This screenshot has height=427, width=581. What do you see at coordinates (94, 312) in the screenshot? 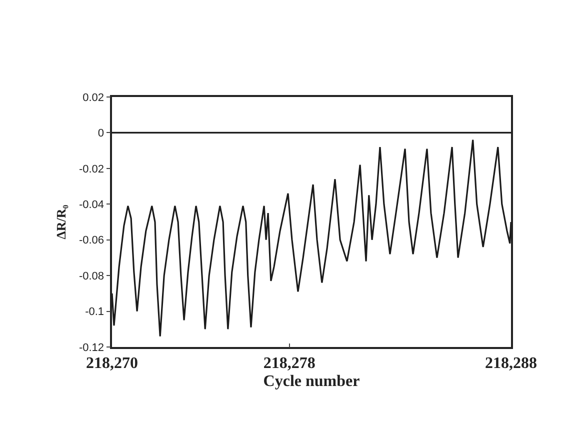
I see `y-tick-label: -0.1` at bounding box center [94, 312].